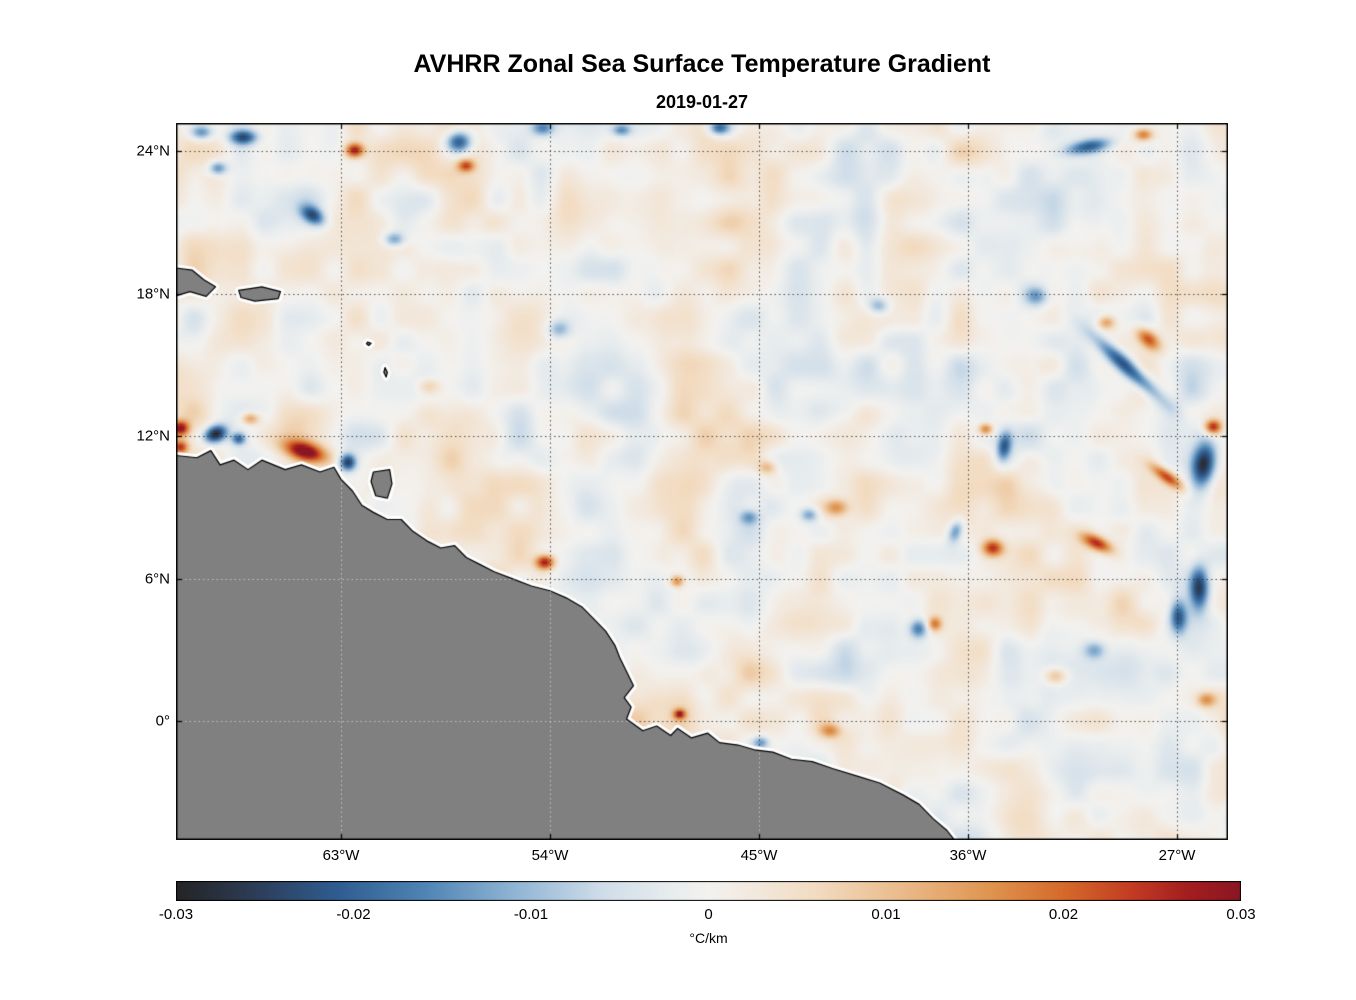  I want to click on x-tick-label-63w: 63°W, so click(341, 855).